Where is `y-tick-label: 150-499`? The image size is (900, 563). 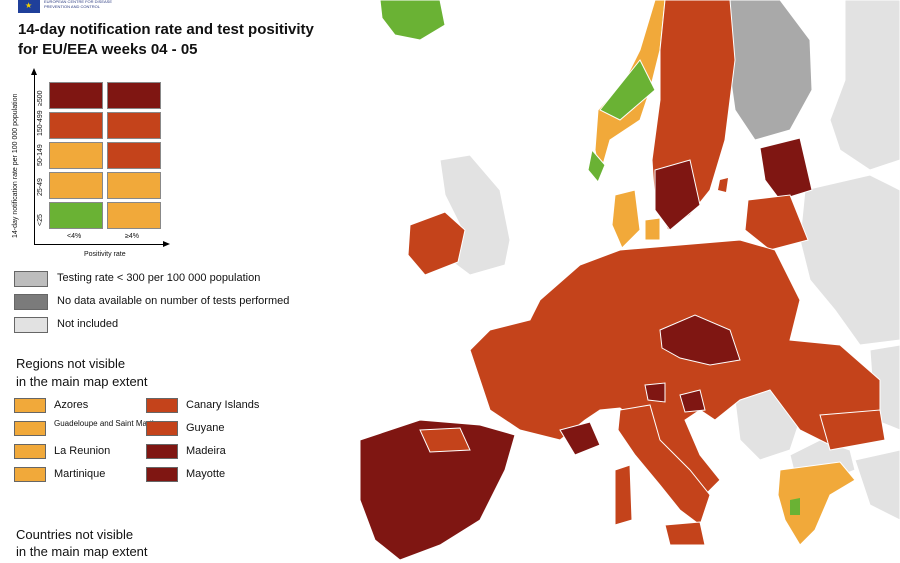 y-tick-label: 150-499 is located at coordinates (40, 123).